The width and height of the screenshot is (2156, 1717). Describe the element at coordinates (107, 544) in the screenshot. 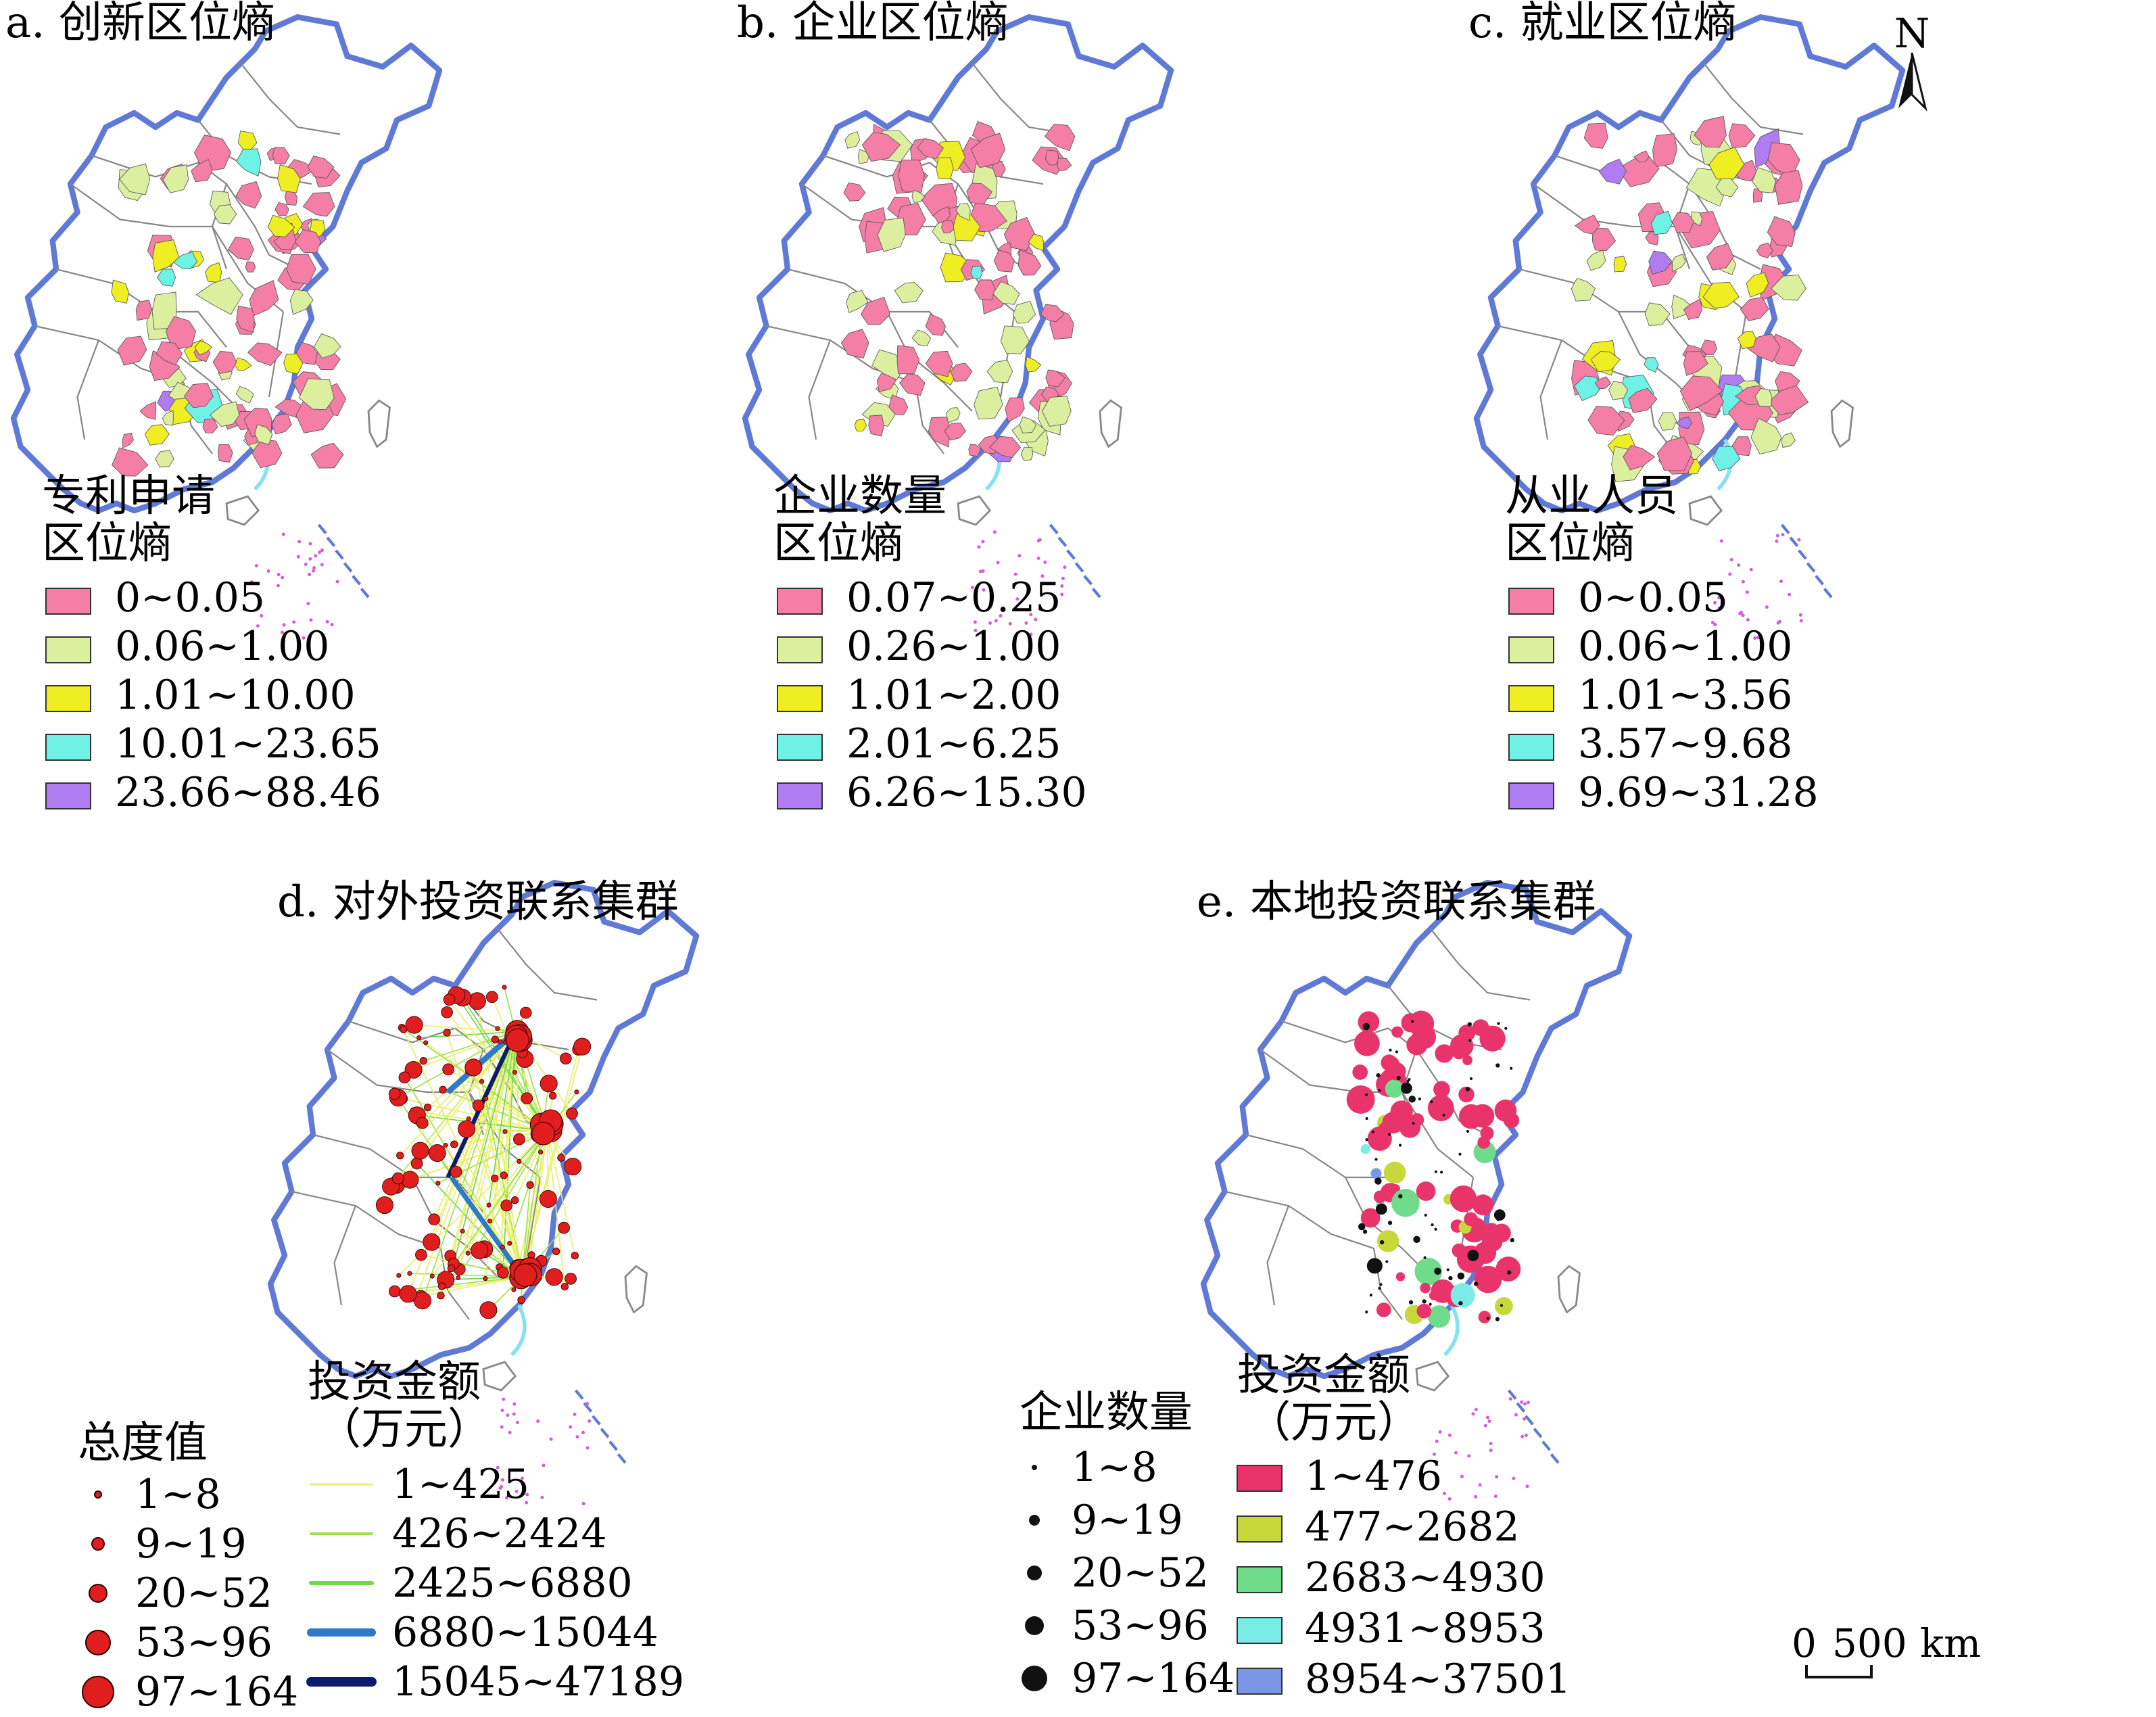

I see `legend-title-line2: 区位熵` at that location.